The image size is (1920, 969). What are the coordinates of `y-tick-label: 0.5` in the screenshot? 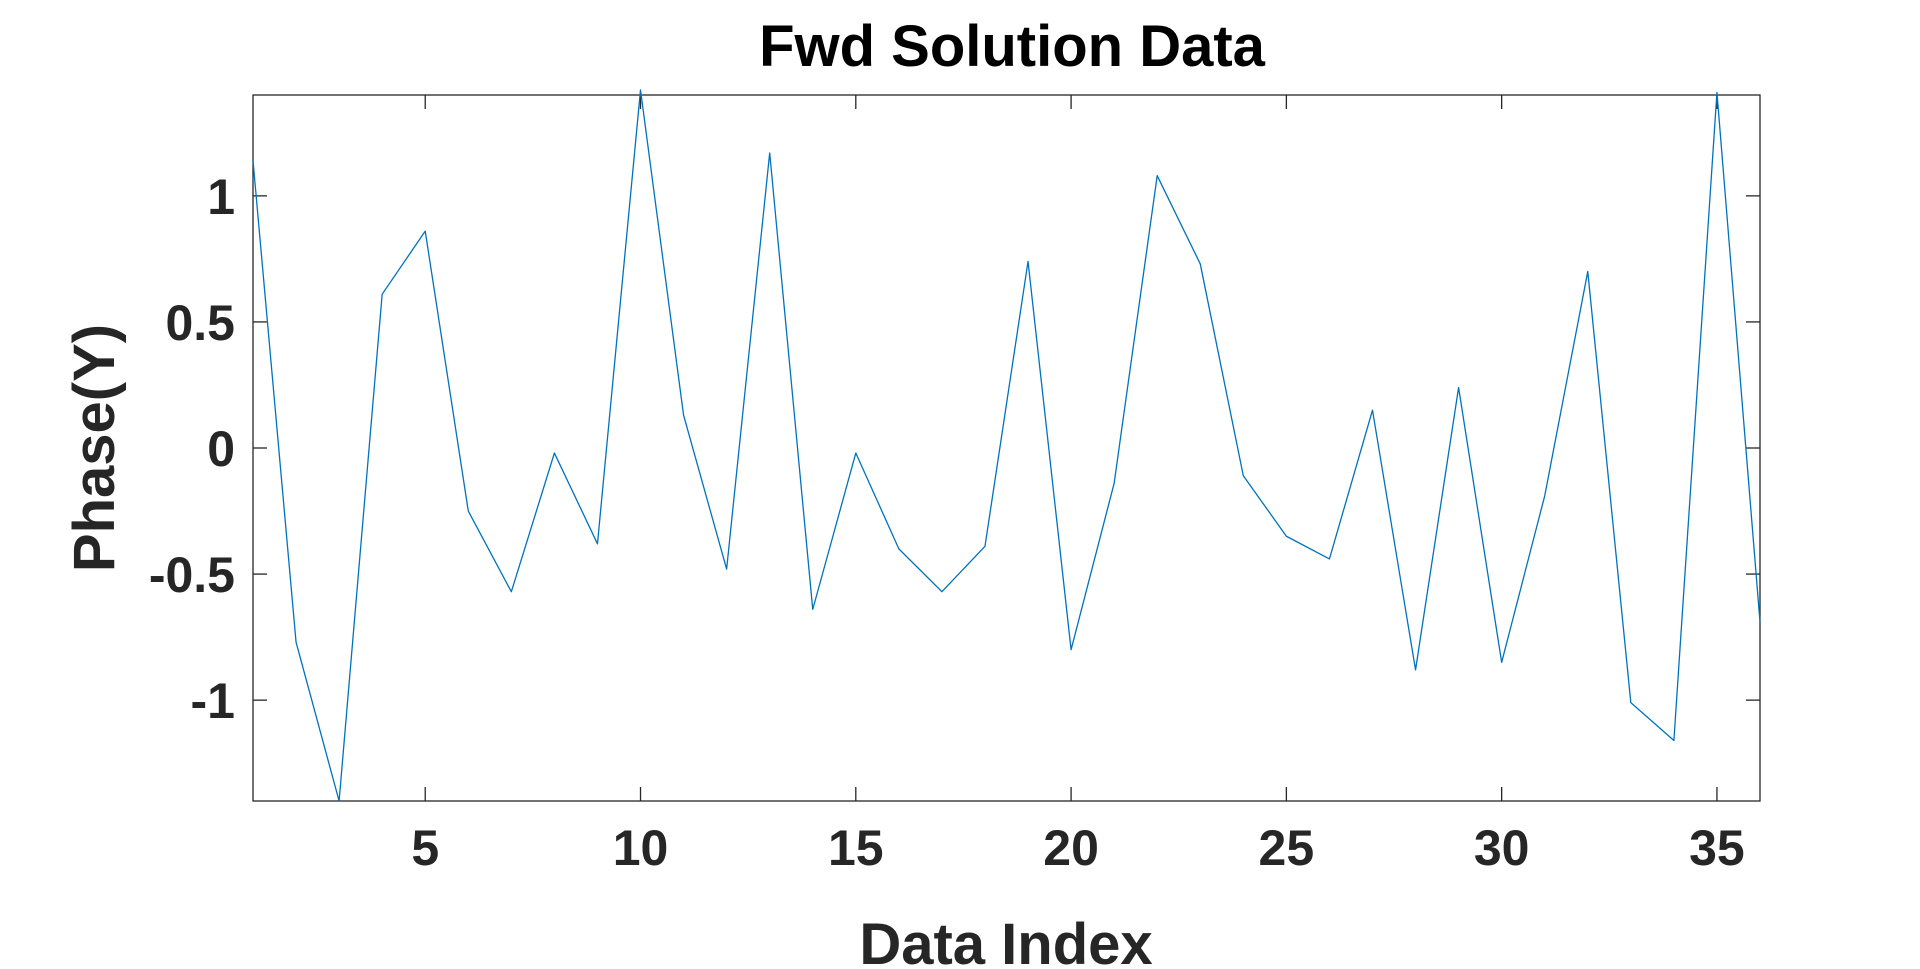 It's located at (200, 323).